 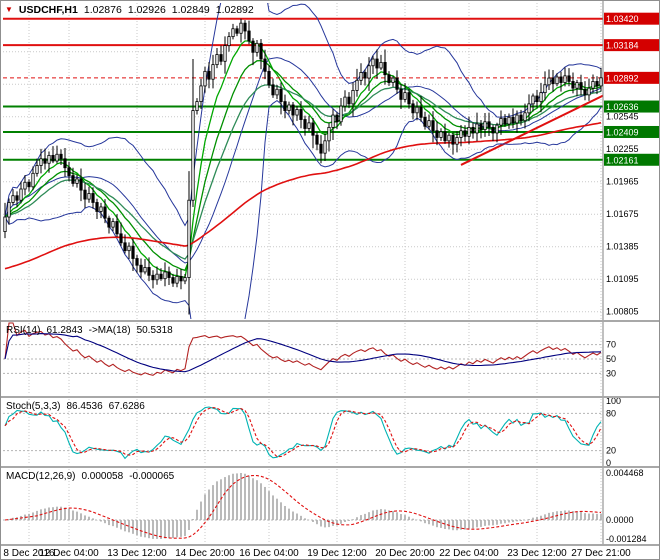 What do you see at coordinates (625, 473) in the screenshot?
I see `svg-text: 0.004468` at bounding box center [625, 473].